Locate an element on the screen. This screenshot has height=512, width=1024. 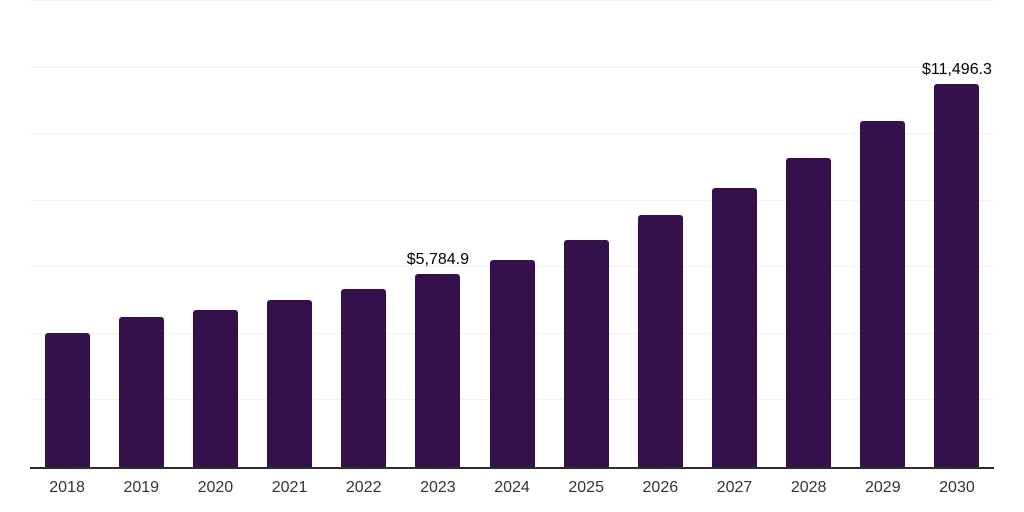
x-tick-2023: 2023 is located at coordinates (438, 487).